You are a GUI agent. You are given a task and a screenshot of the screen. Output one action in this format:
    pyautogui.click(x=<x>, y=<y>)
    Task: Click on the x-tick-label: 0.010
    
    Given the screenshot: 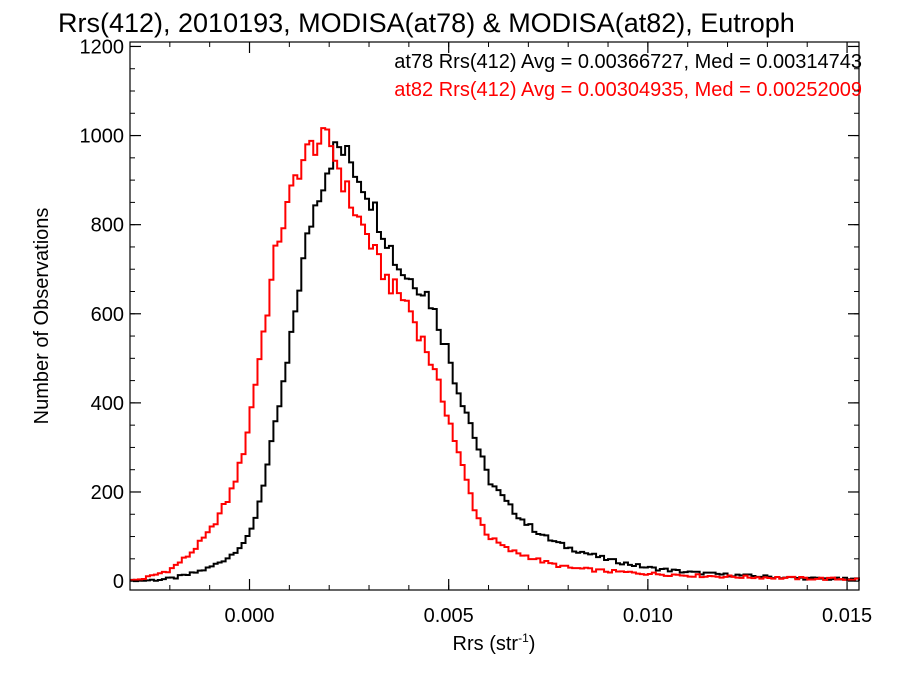 What is the action you would take?
    pyautogui.click(x=648, y=616)
    